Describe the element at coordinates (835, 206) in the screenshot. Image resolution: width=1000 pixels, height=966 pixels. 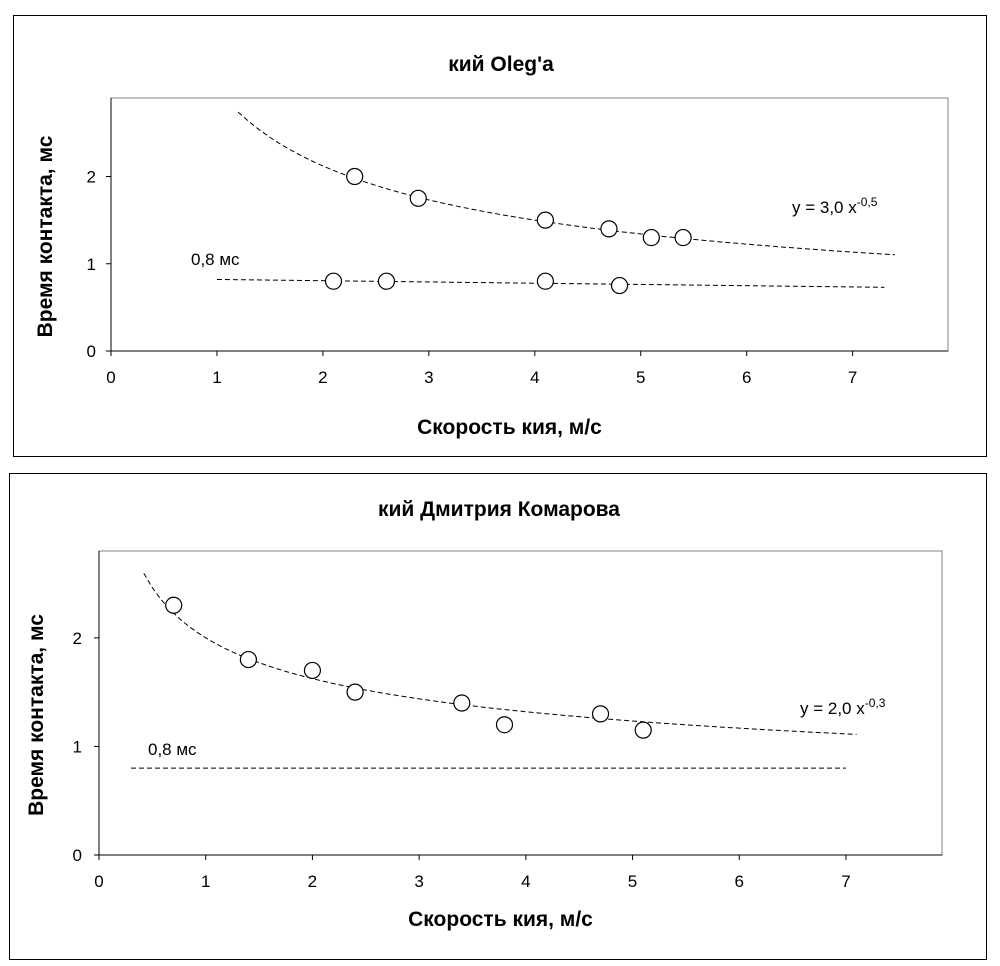
I see `trendline-label: y = 3,0 x-0,5` at that location.